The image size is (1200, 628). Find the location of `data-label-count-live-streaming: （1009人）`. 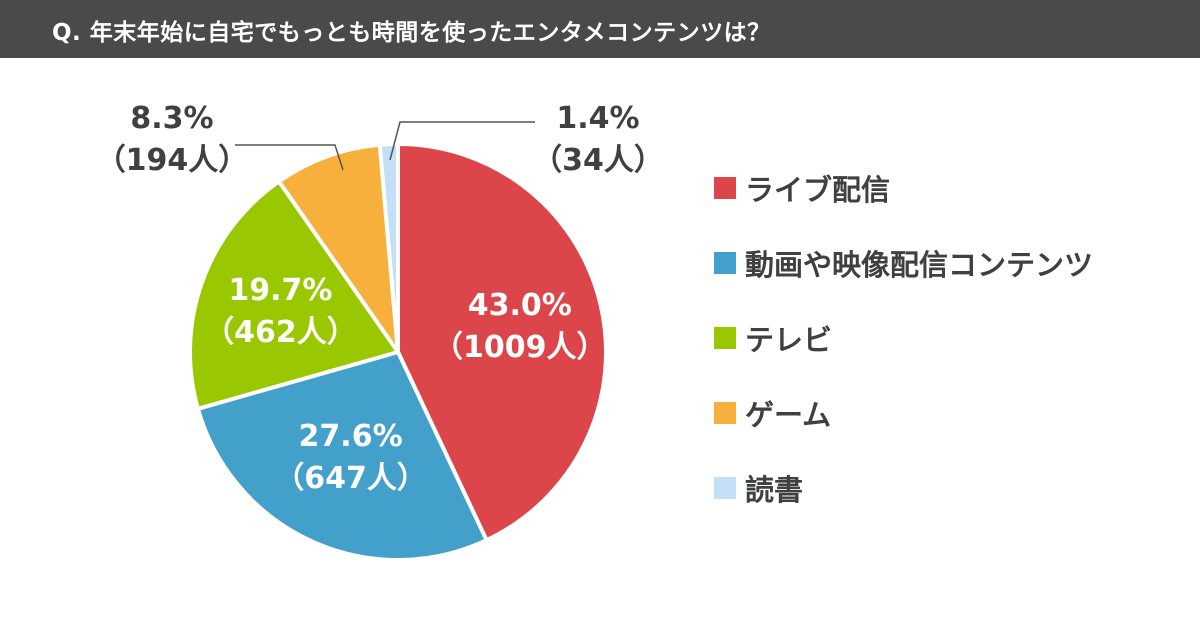

data-label-count-live-streaming: （1009人） is located at coordinates (520, 347).